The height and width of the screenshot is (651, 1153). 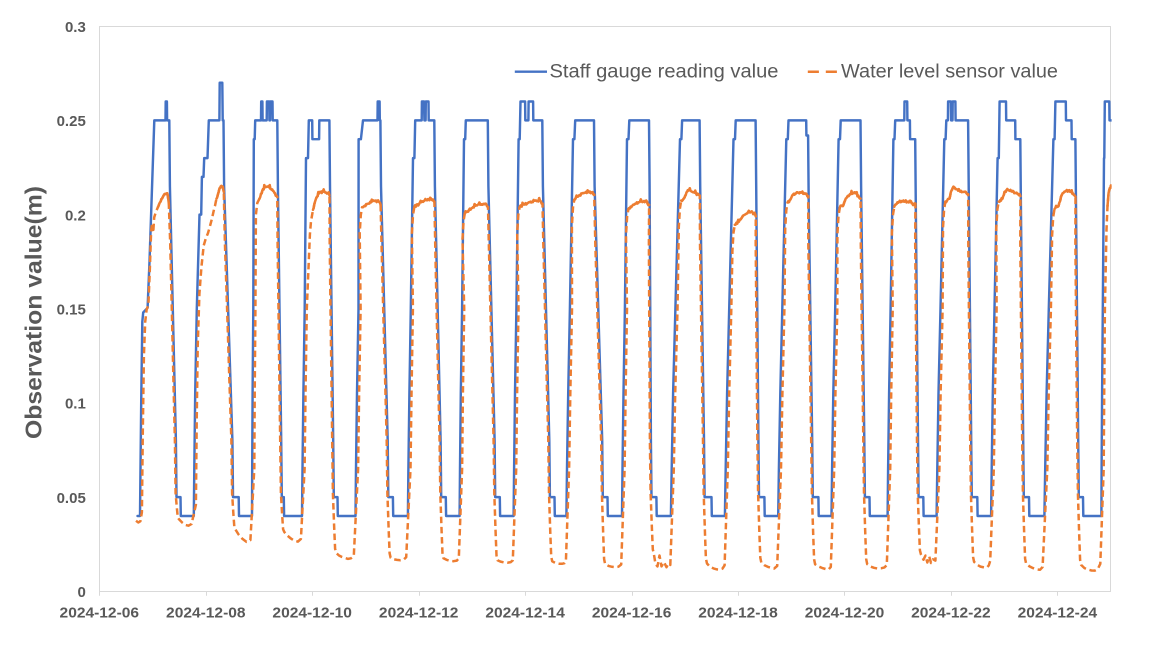 I want to click on svg-text: 0.1, so click(x=75, y=404).